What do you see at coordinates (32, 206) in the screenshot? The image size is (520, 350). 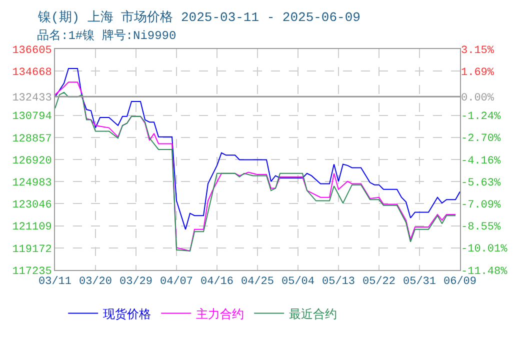 I see `y-tick-label: 123046` at bounding box center [32, 206].